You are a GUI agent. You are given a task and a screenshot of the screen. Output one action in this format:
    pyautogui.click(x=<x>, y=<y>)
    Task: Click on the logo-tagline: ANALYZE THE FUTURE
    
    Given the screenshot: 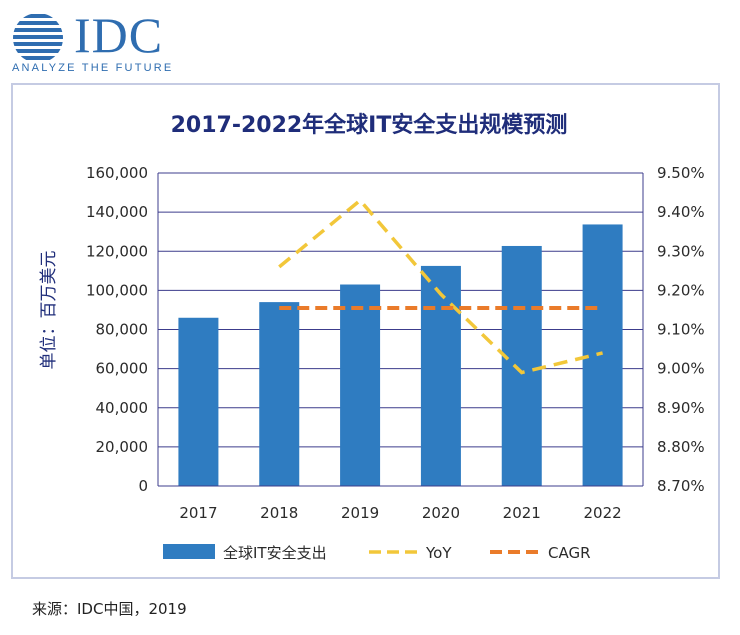 What is the action you would take?
    pyautogui.click(x=93, y=68)
    